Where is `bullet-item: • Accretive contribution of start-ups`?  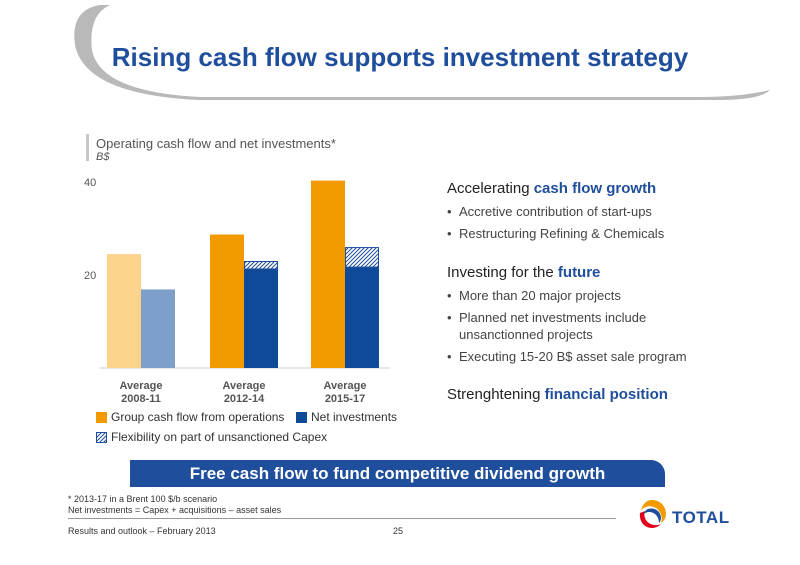
bullet-item: • Accretive contribution of start-ups is located at coordinates (549, 211).